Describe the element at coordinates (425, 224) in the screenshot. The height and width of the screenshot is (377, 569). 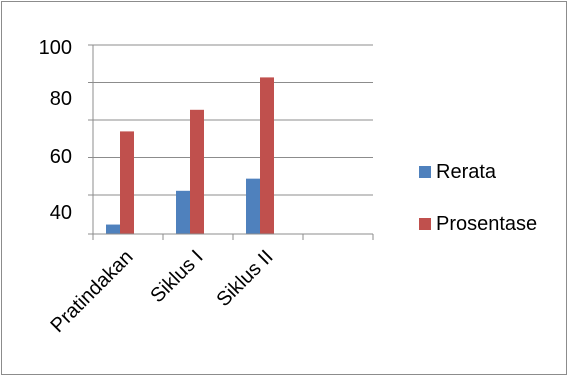
I see `legend-swatch-prosentase` at that location.